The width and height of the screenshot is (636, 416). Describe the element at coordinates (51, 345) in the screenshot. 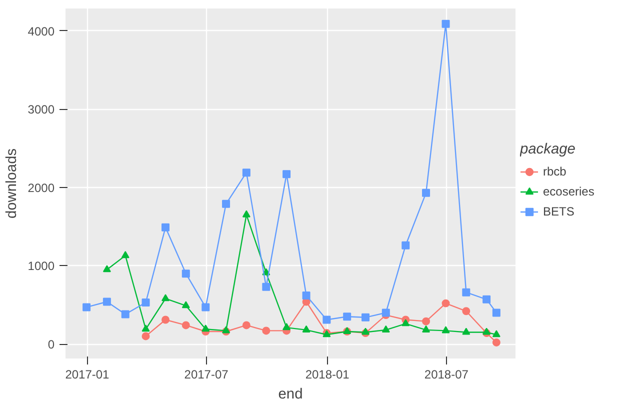

I see `y-tick-label: 0` at that location.